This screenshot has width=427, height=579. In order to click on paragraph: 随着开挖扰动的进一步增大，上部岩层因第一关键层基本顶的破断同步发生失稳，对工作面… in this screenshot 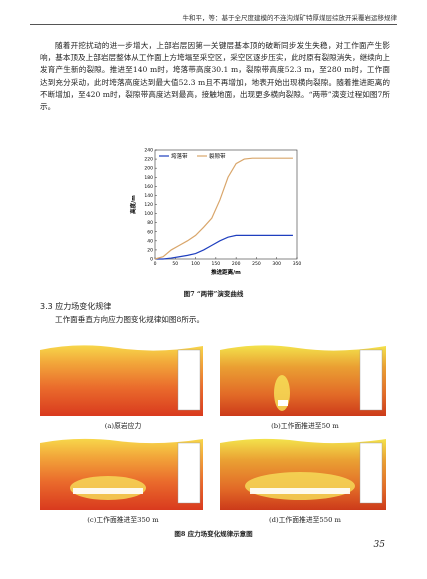, I will do `click(215, 76)`.